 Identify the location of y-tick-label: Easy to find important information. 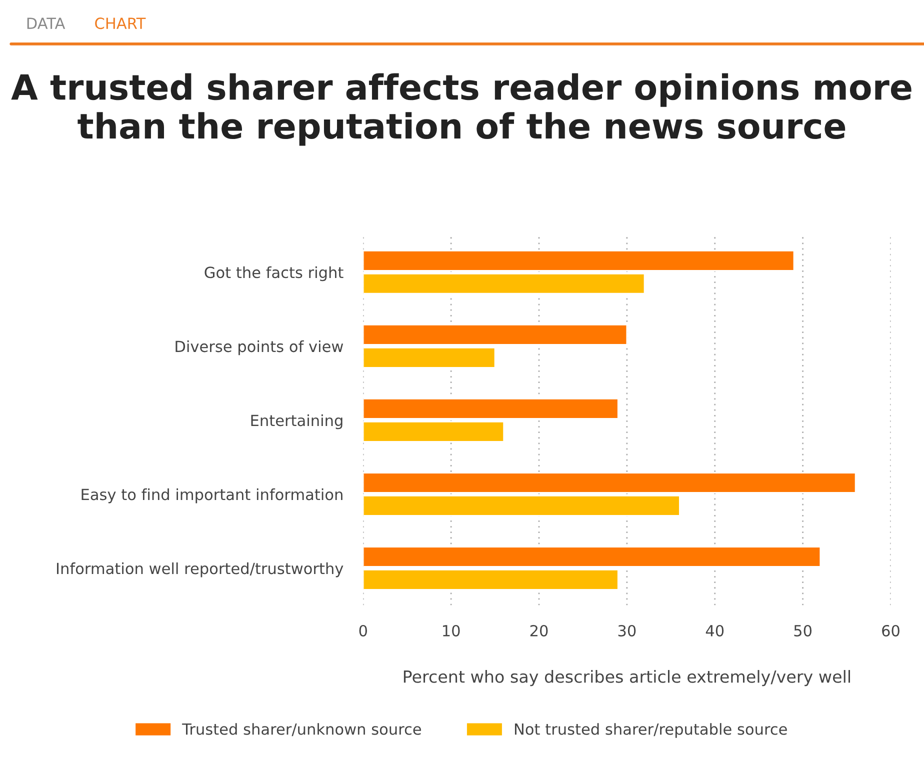
(212, 496).